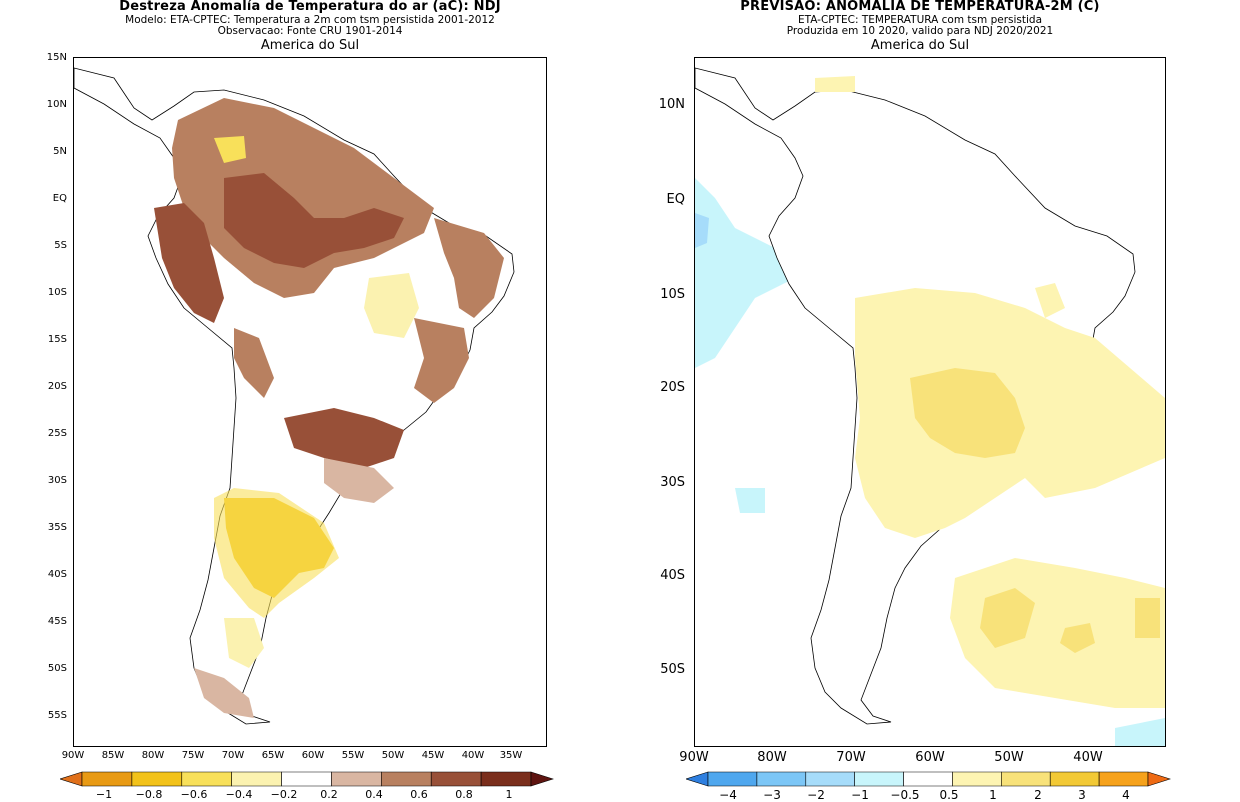 The height and width of the screenshot is (802, 1240). What do you see at coordinates (254, 363) in the screenshot?
I see `skill-region-andes-central` at bounding box center [254, 363].